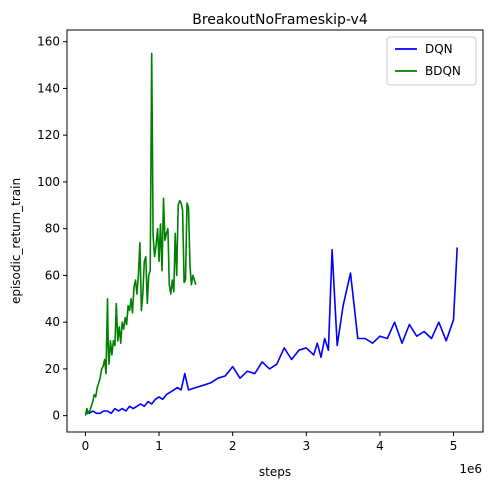 The image size is (490, 490). I want to click on legend-label-dqn: DQN, so click(439, 49).